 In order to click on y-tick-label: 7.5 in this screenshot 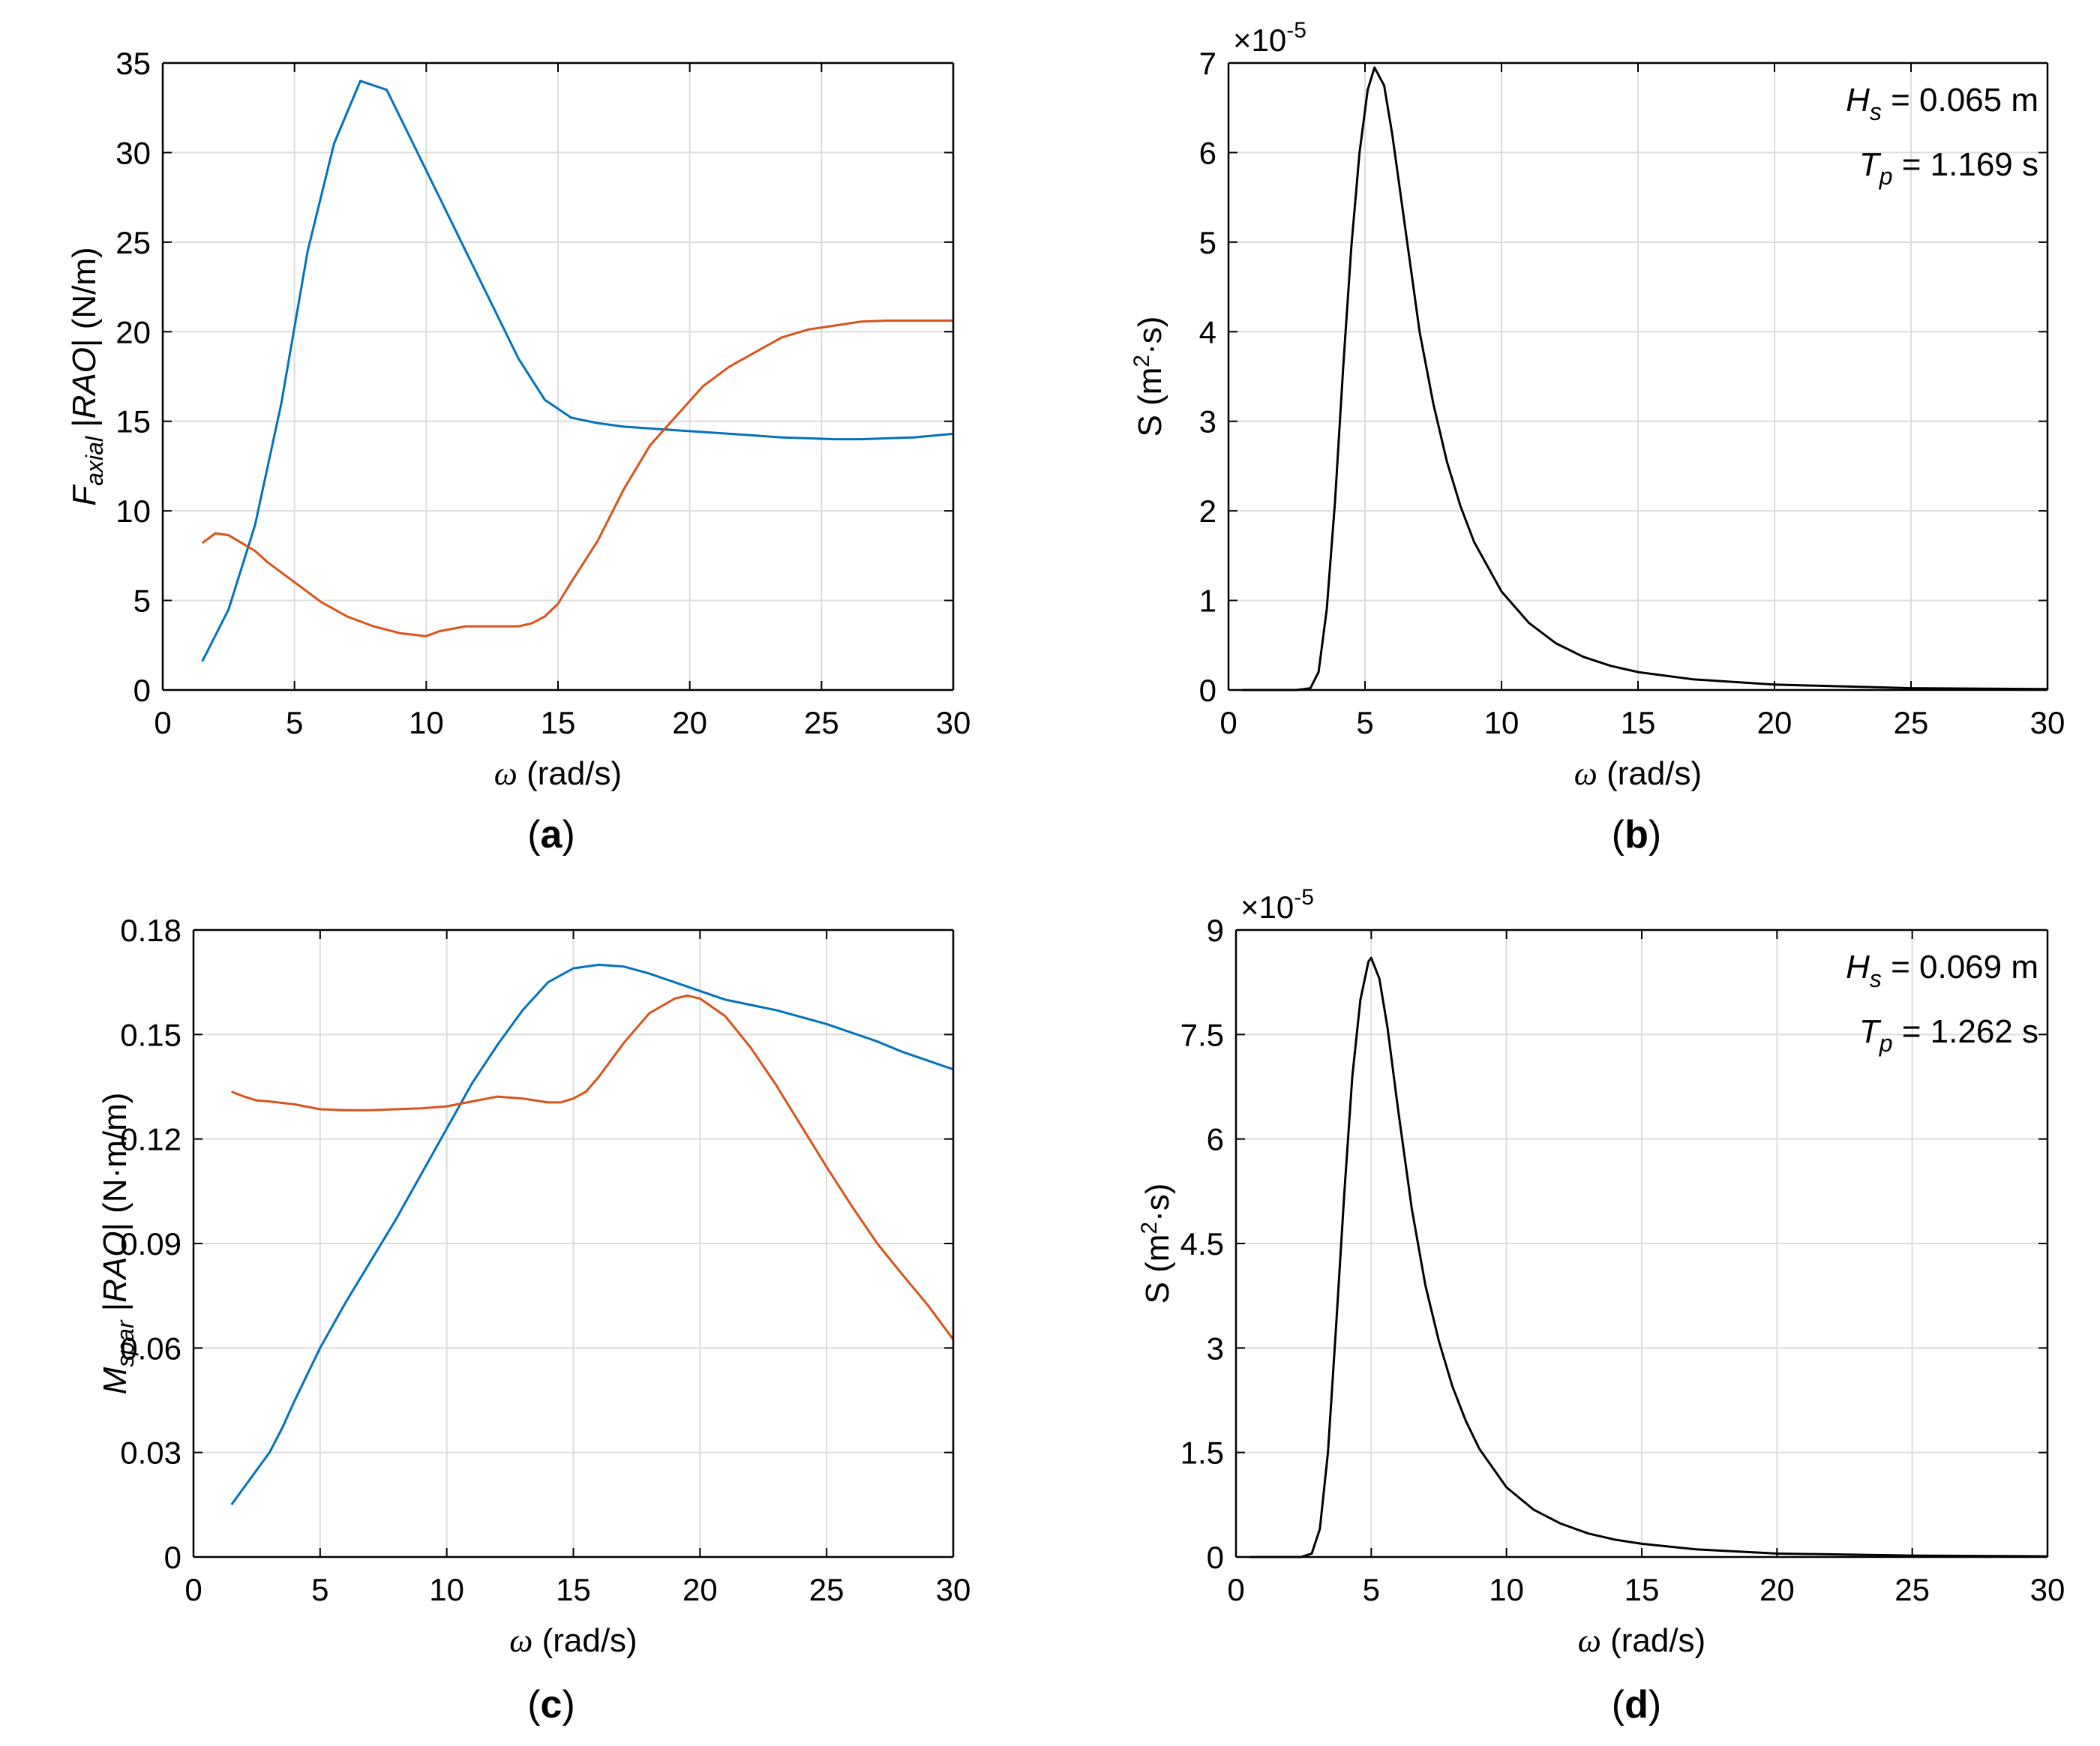, I will do `click(1202, 1034)`.